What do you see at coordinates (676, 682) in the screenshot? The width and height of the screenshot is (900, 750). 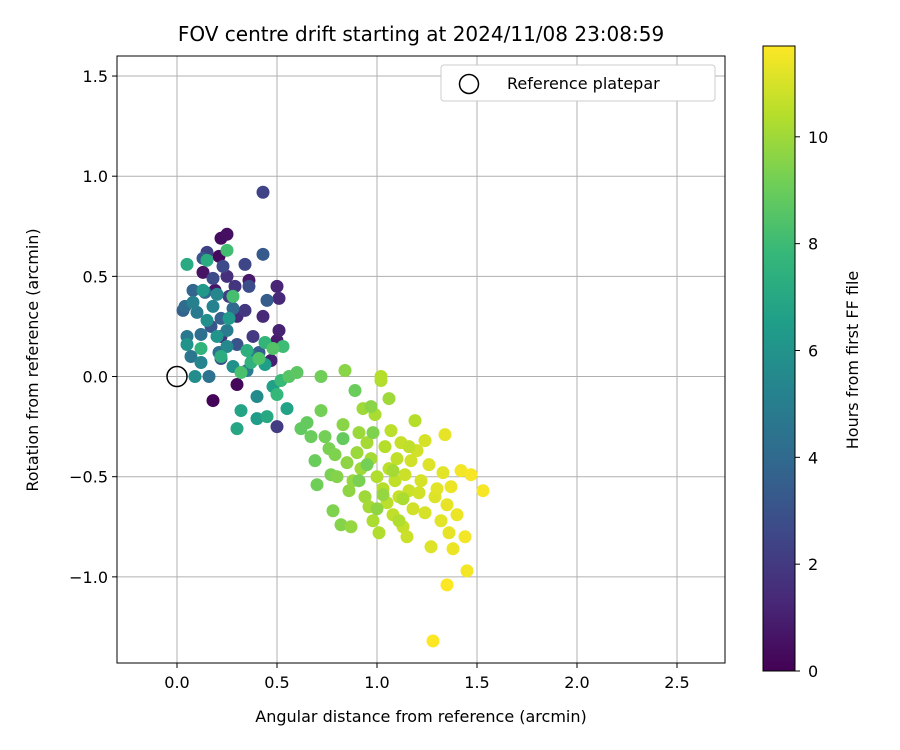 I see `x-tick-label: 2.5` at bounding box center [676, 682].